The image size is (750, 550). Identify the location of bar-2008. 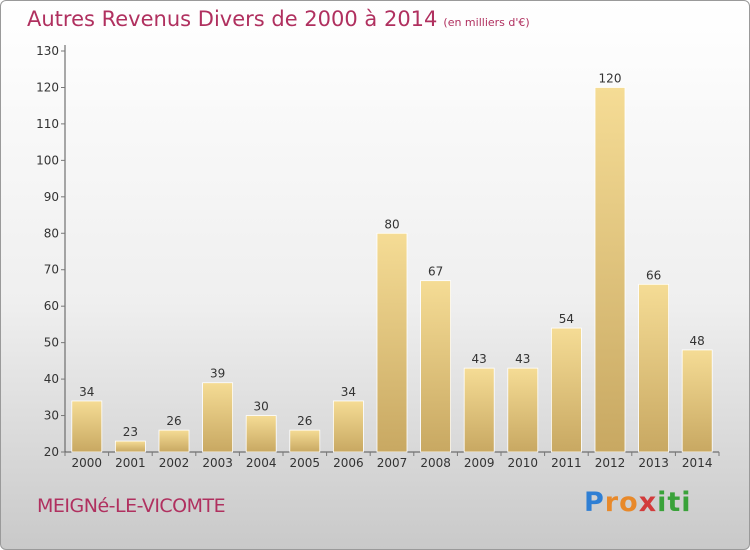
(436, 366).